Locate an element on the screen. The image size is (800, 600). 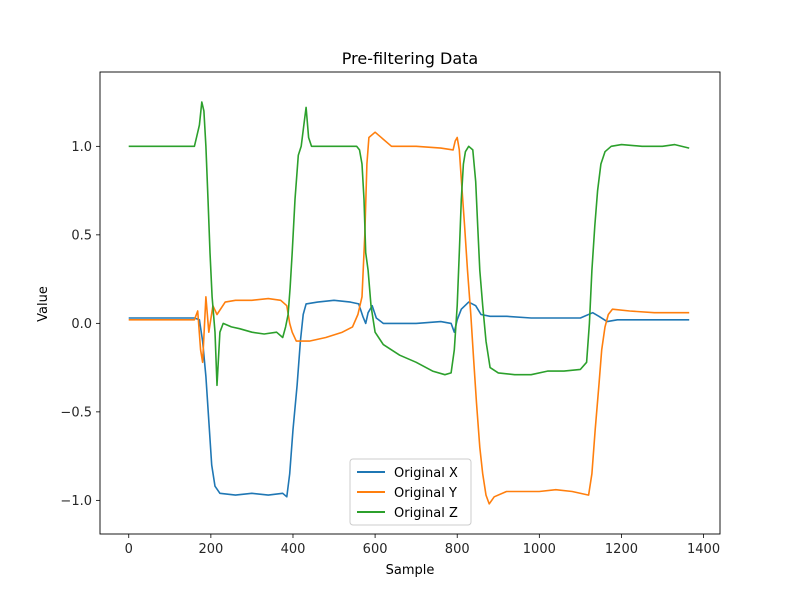
legend-label: Original Y is located at coordinates (425, 493).